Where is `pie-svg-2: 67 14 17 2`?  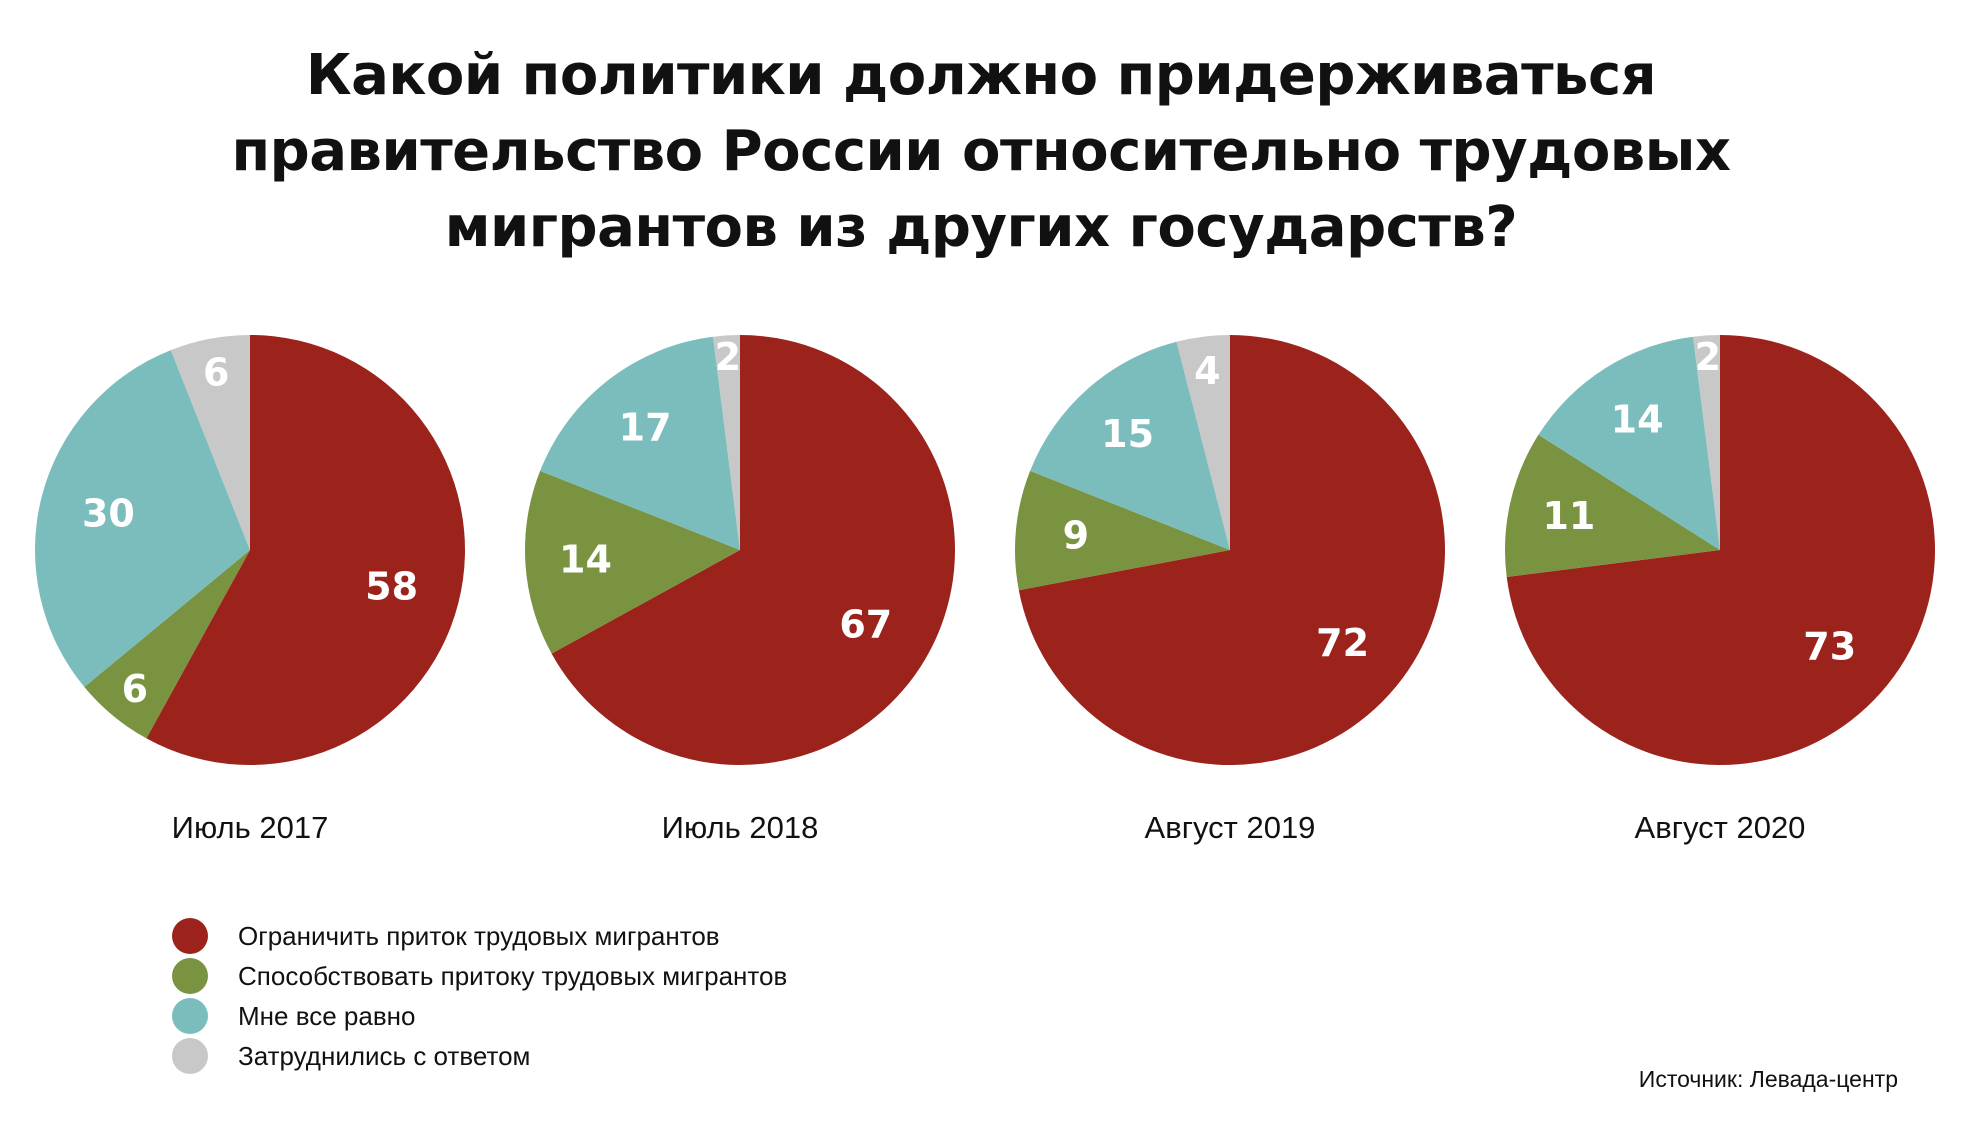
pie-svg-2: 67 14 17 2 is located at coordinates (739, 550).